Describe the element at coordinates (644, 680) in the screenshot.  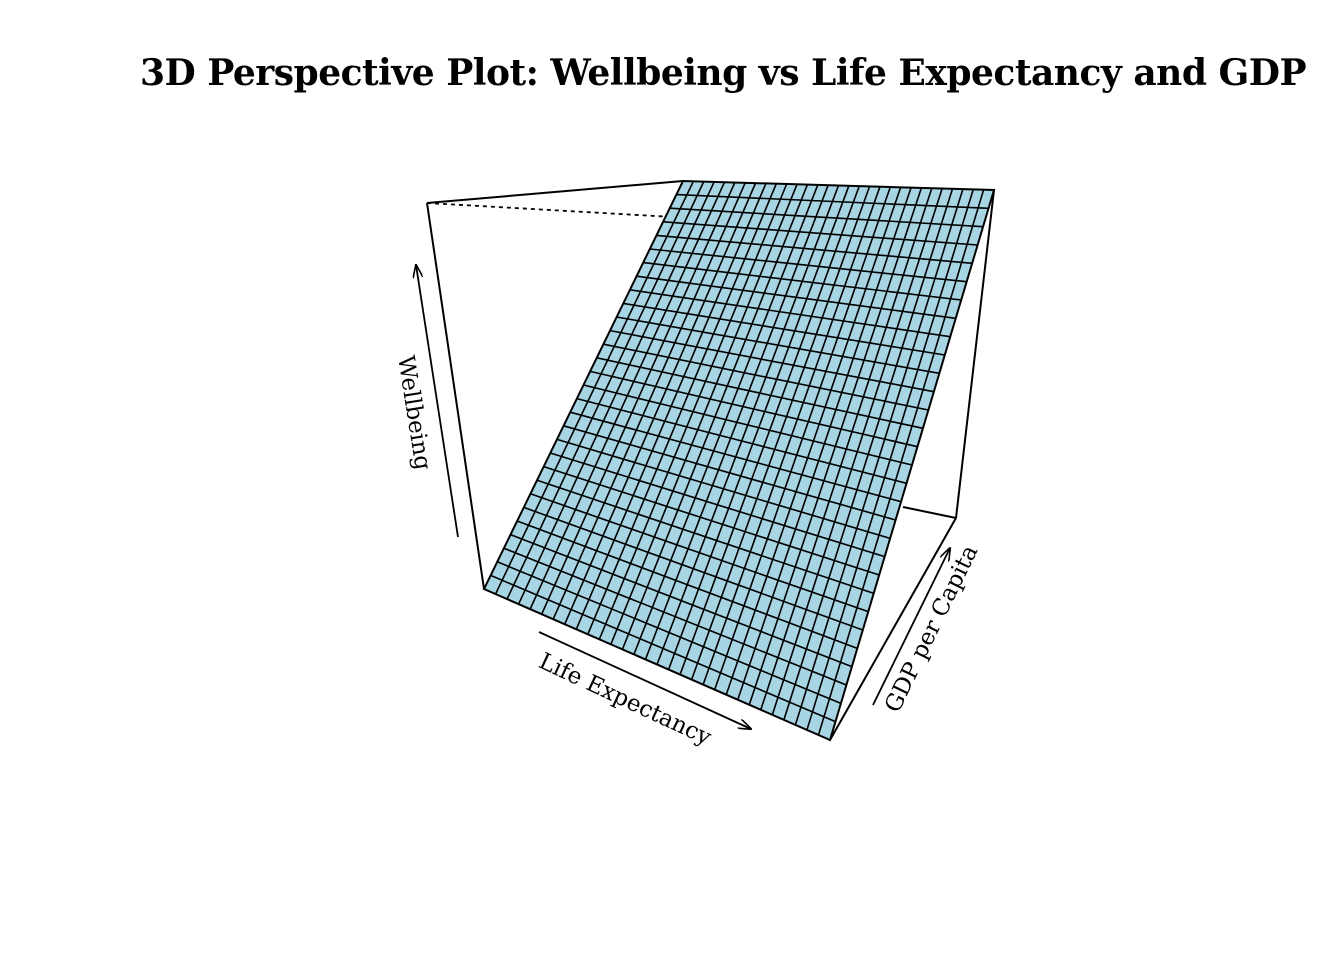
I see `x-axis-arrow` at that location.